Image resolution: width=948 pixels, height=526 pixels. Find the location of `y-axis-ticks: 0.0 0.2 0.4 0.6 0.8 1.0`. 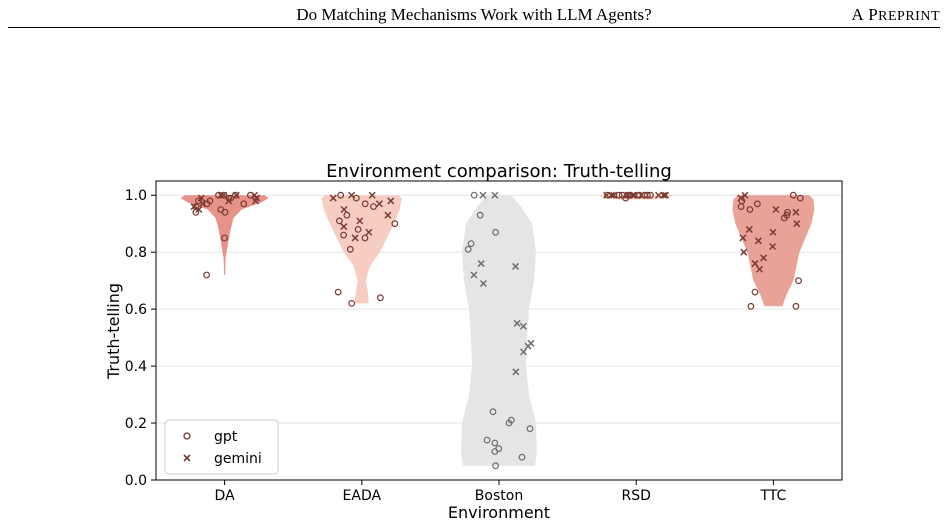

y-axis-ticks: 0.0 0.2 0.4 0.6 0.8 1.0 is located at coordinates (140, 338).